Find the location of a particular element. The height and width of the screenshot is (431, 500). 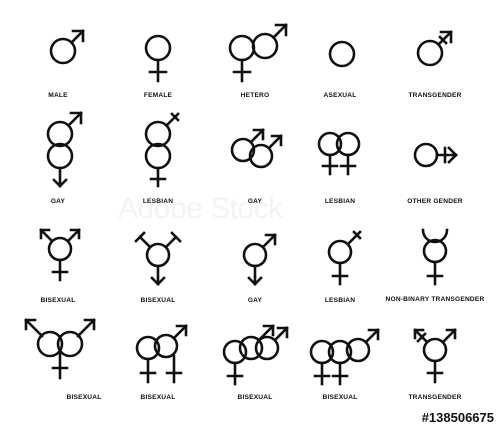

non-binary-transgender-symbol-cell: NON-BINARY TRANSGENDER is located at coordinates (435, 262).